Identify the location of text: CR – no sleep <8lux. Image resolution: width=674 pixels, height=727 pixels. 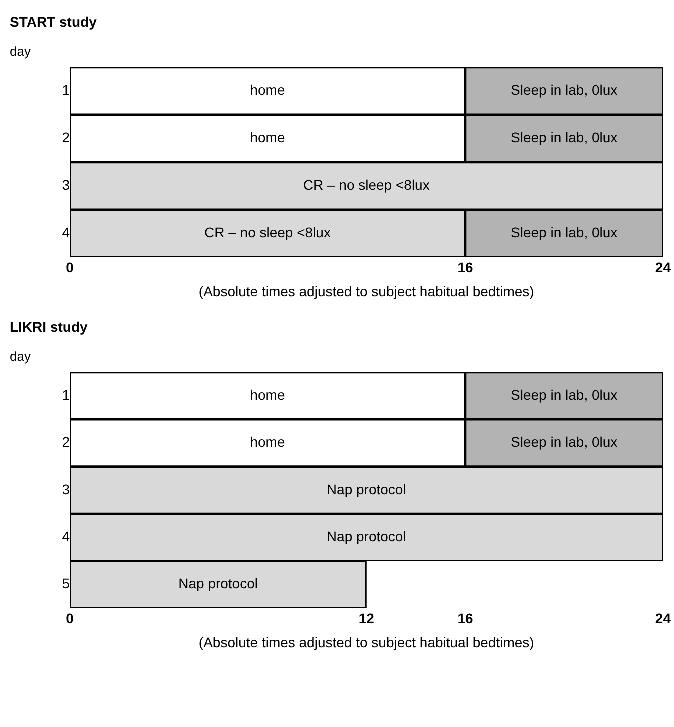
(267, 232).